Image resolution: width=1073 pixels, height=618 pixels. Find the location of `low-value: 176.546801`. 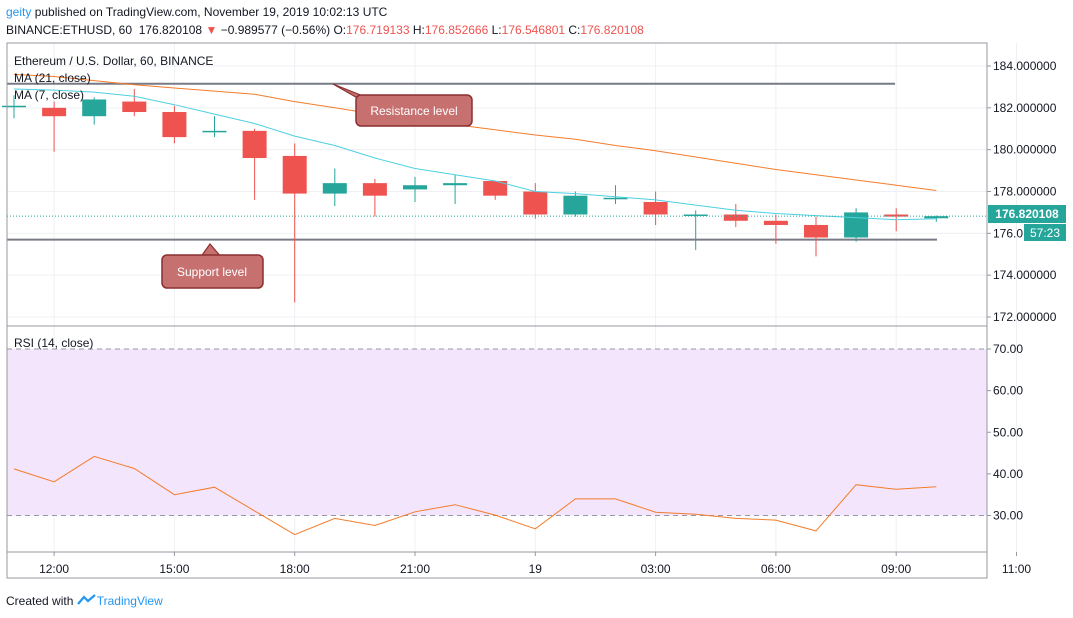

low-value: 176.546801 is located at coordinates (533, 30).